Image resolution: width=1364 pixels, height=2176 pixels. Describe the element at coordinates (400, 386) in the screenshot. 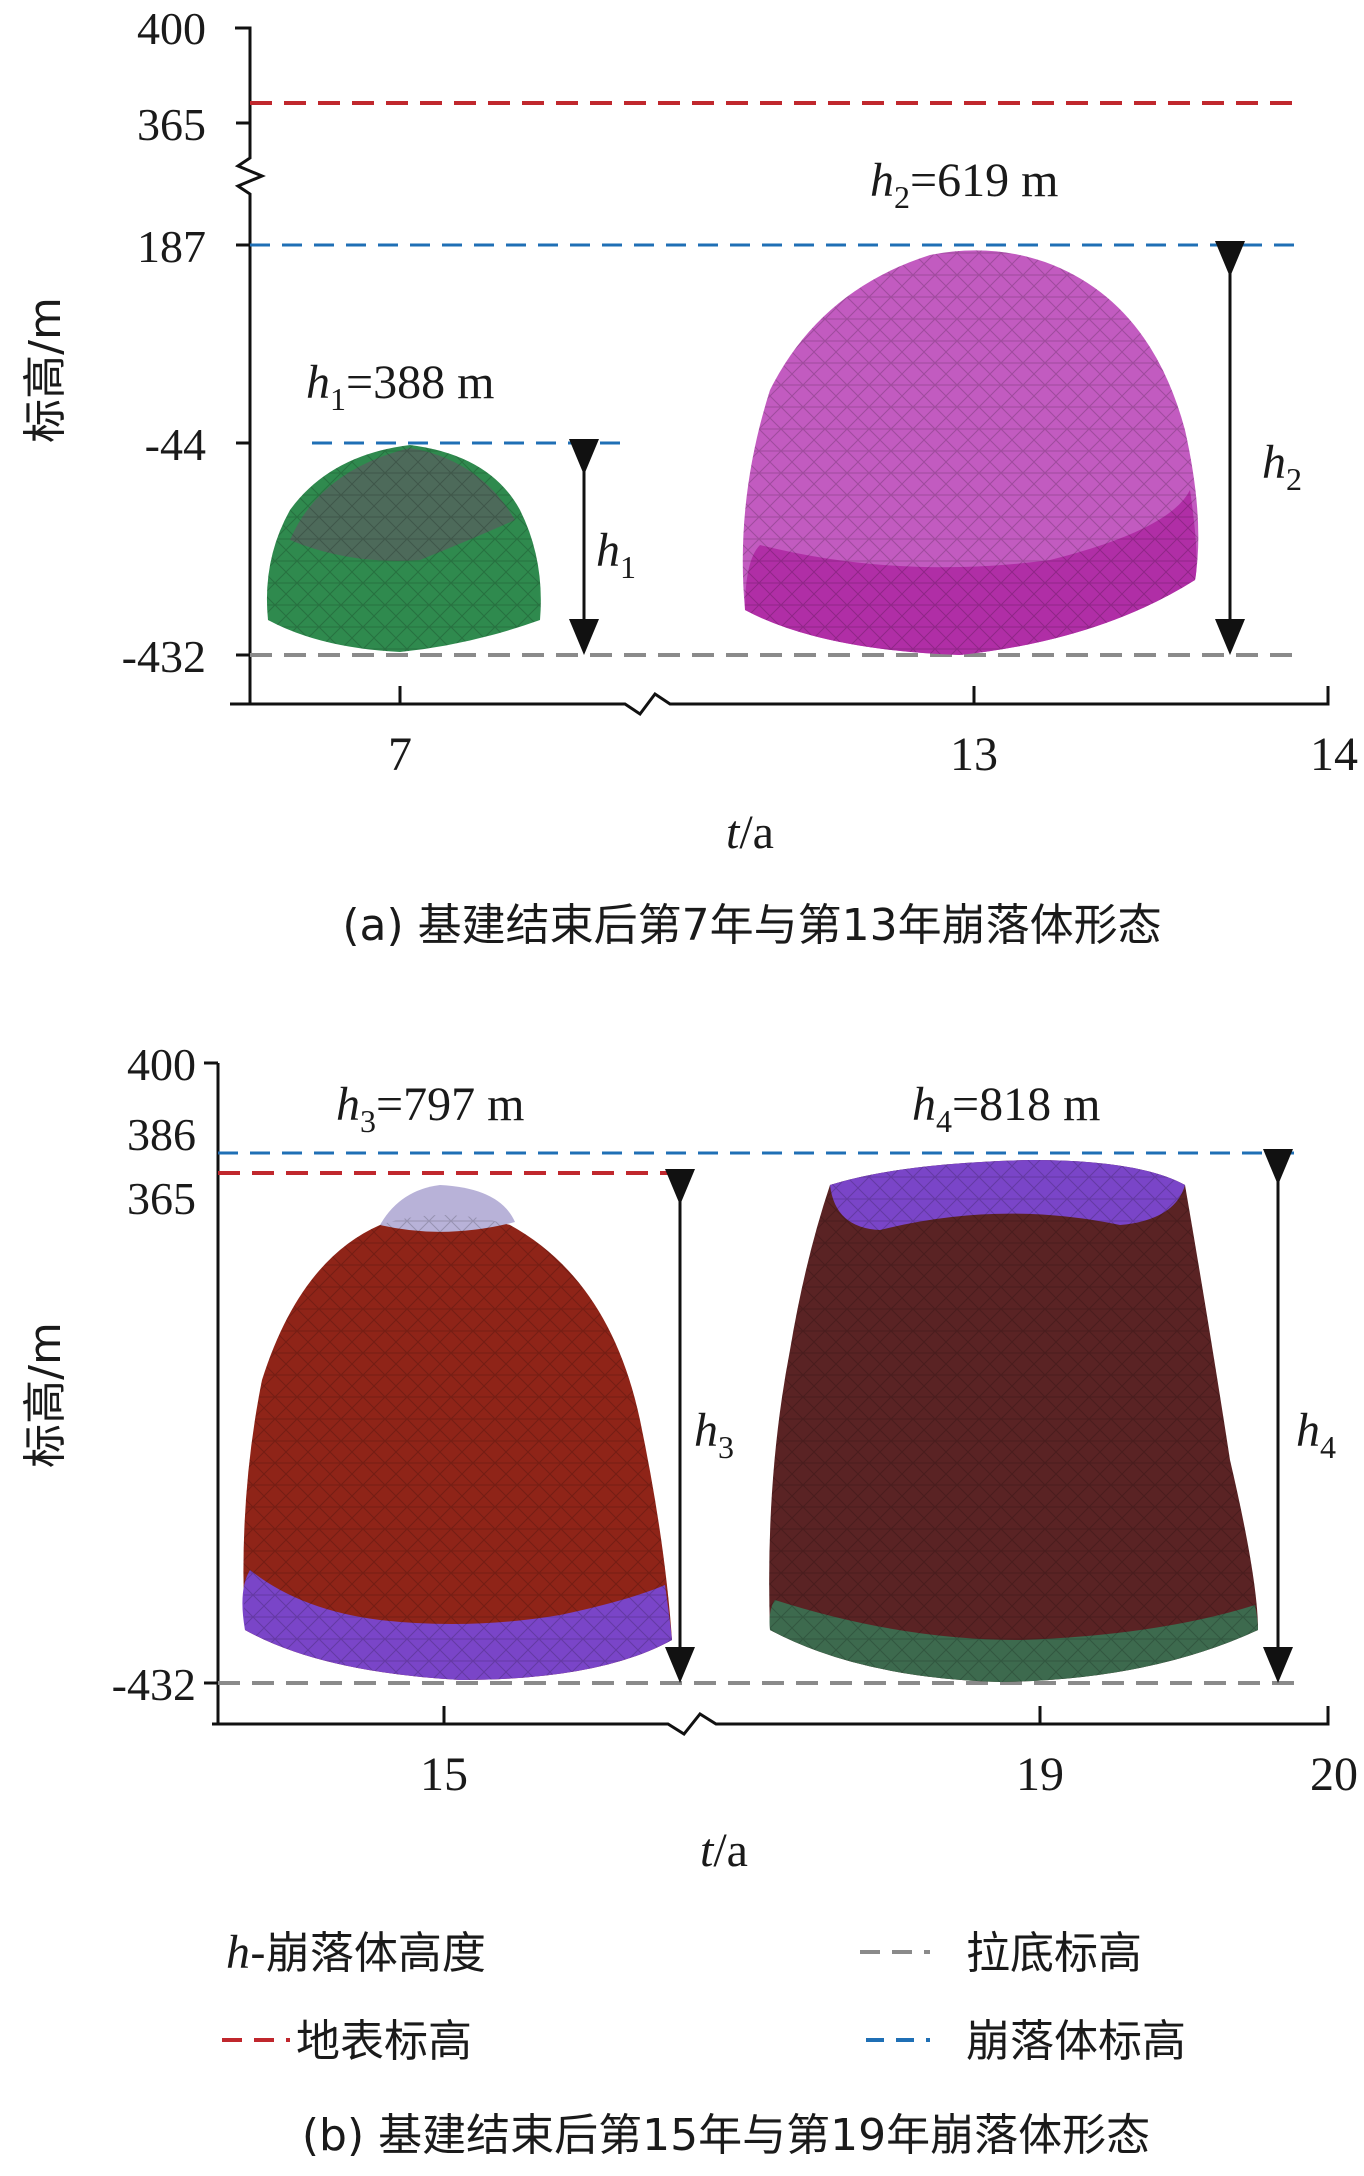

I see `h1-value-label: h1=388 m` at that location.